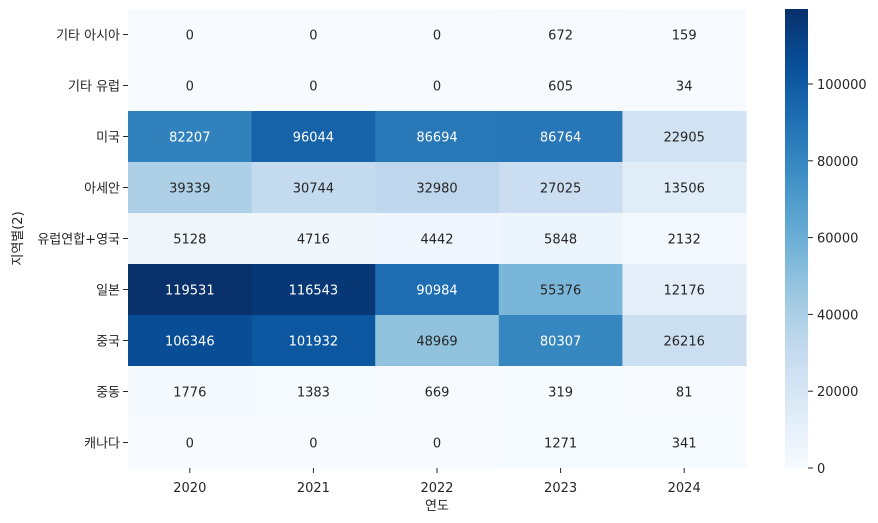 The image size is (878, 523). I want to click on cell-value-label: 5848, so click(560, 240).